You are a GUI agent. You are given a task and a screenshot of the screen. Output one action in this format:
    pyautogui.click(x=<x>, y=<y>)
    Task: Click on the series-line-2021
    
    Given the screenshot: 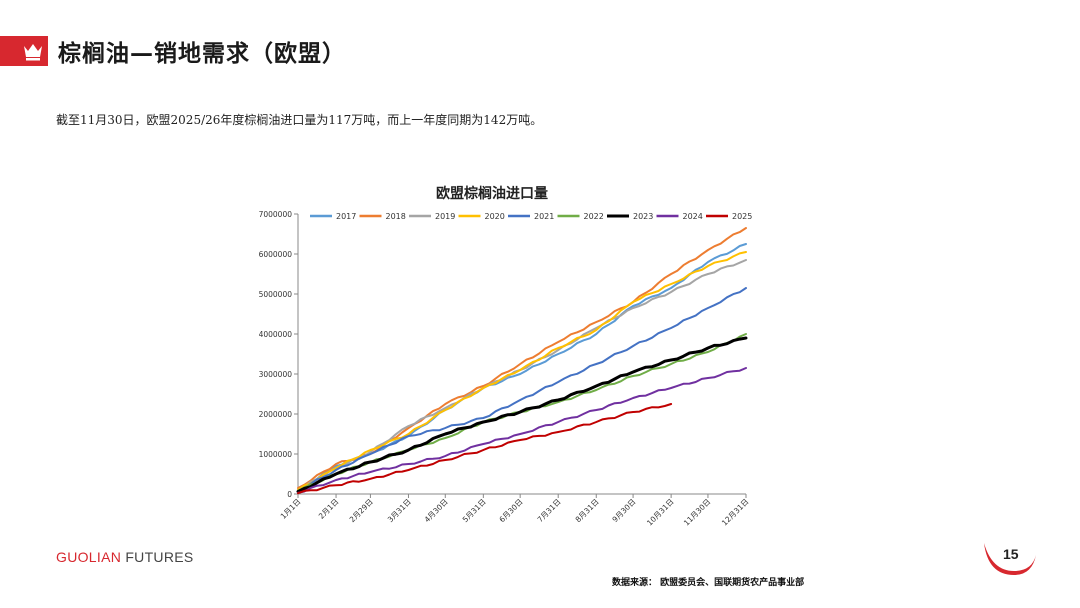 What is the action you would take?
    pyautogui.click(x=522, y=389)
    